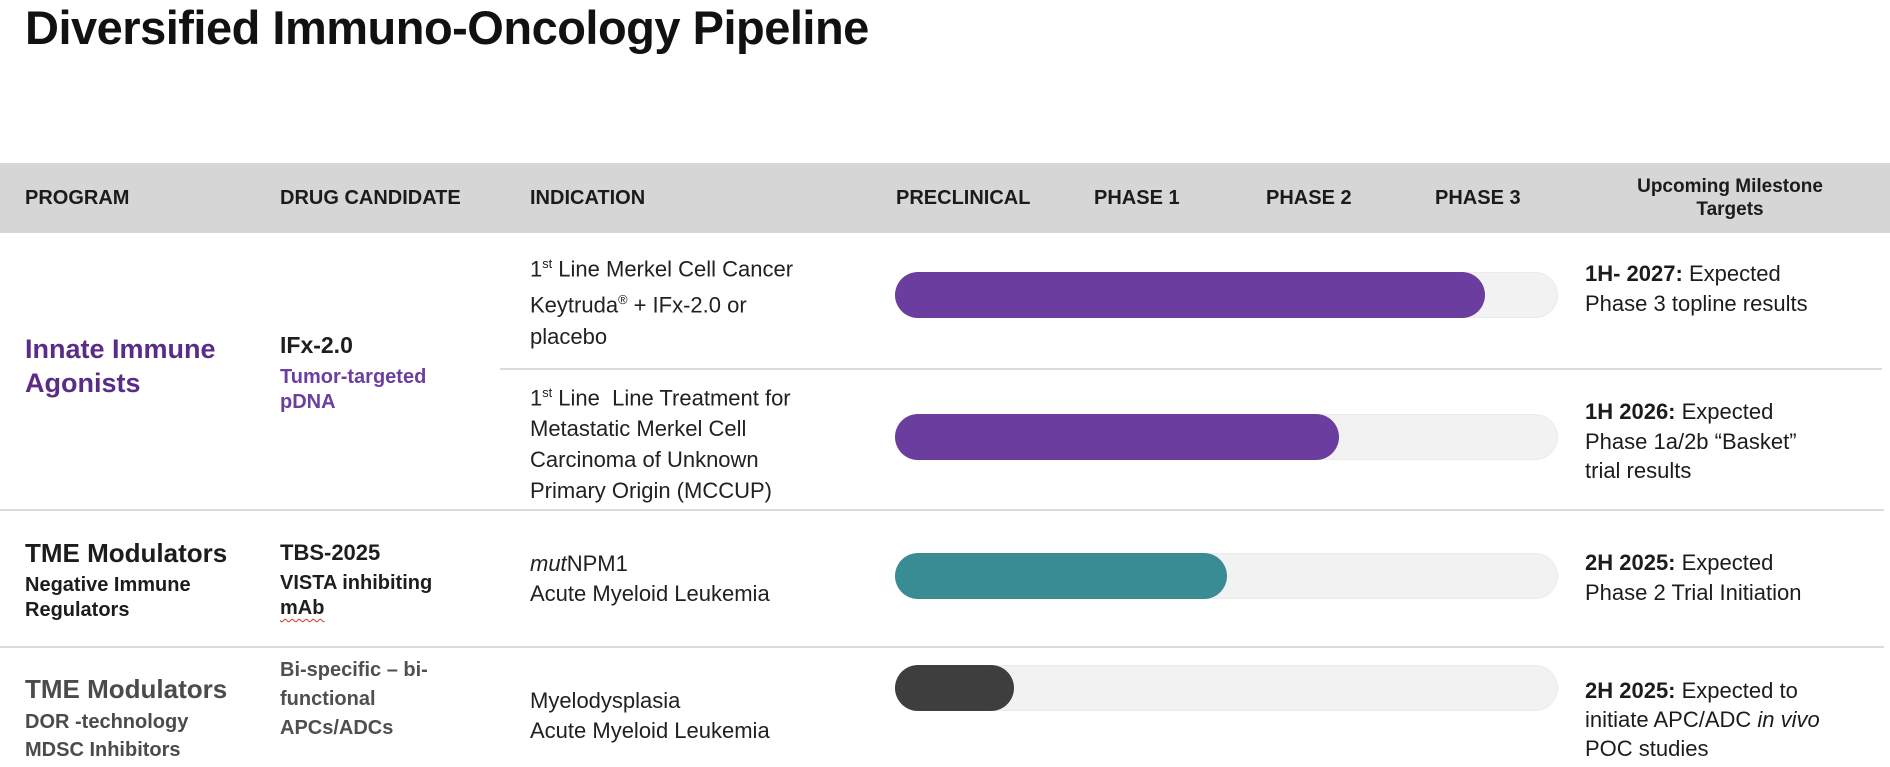  I want to click on program-line: Regulators, so click(77, 610).